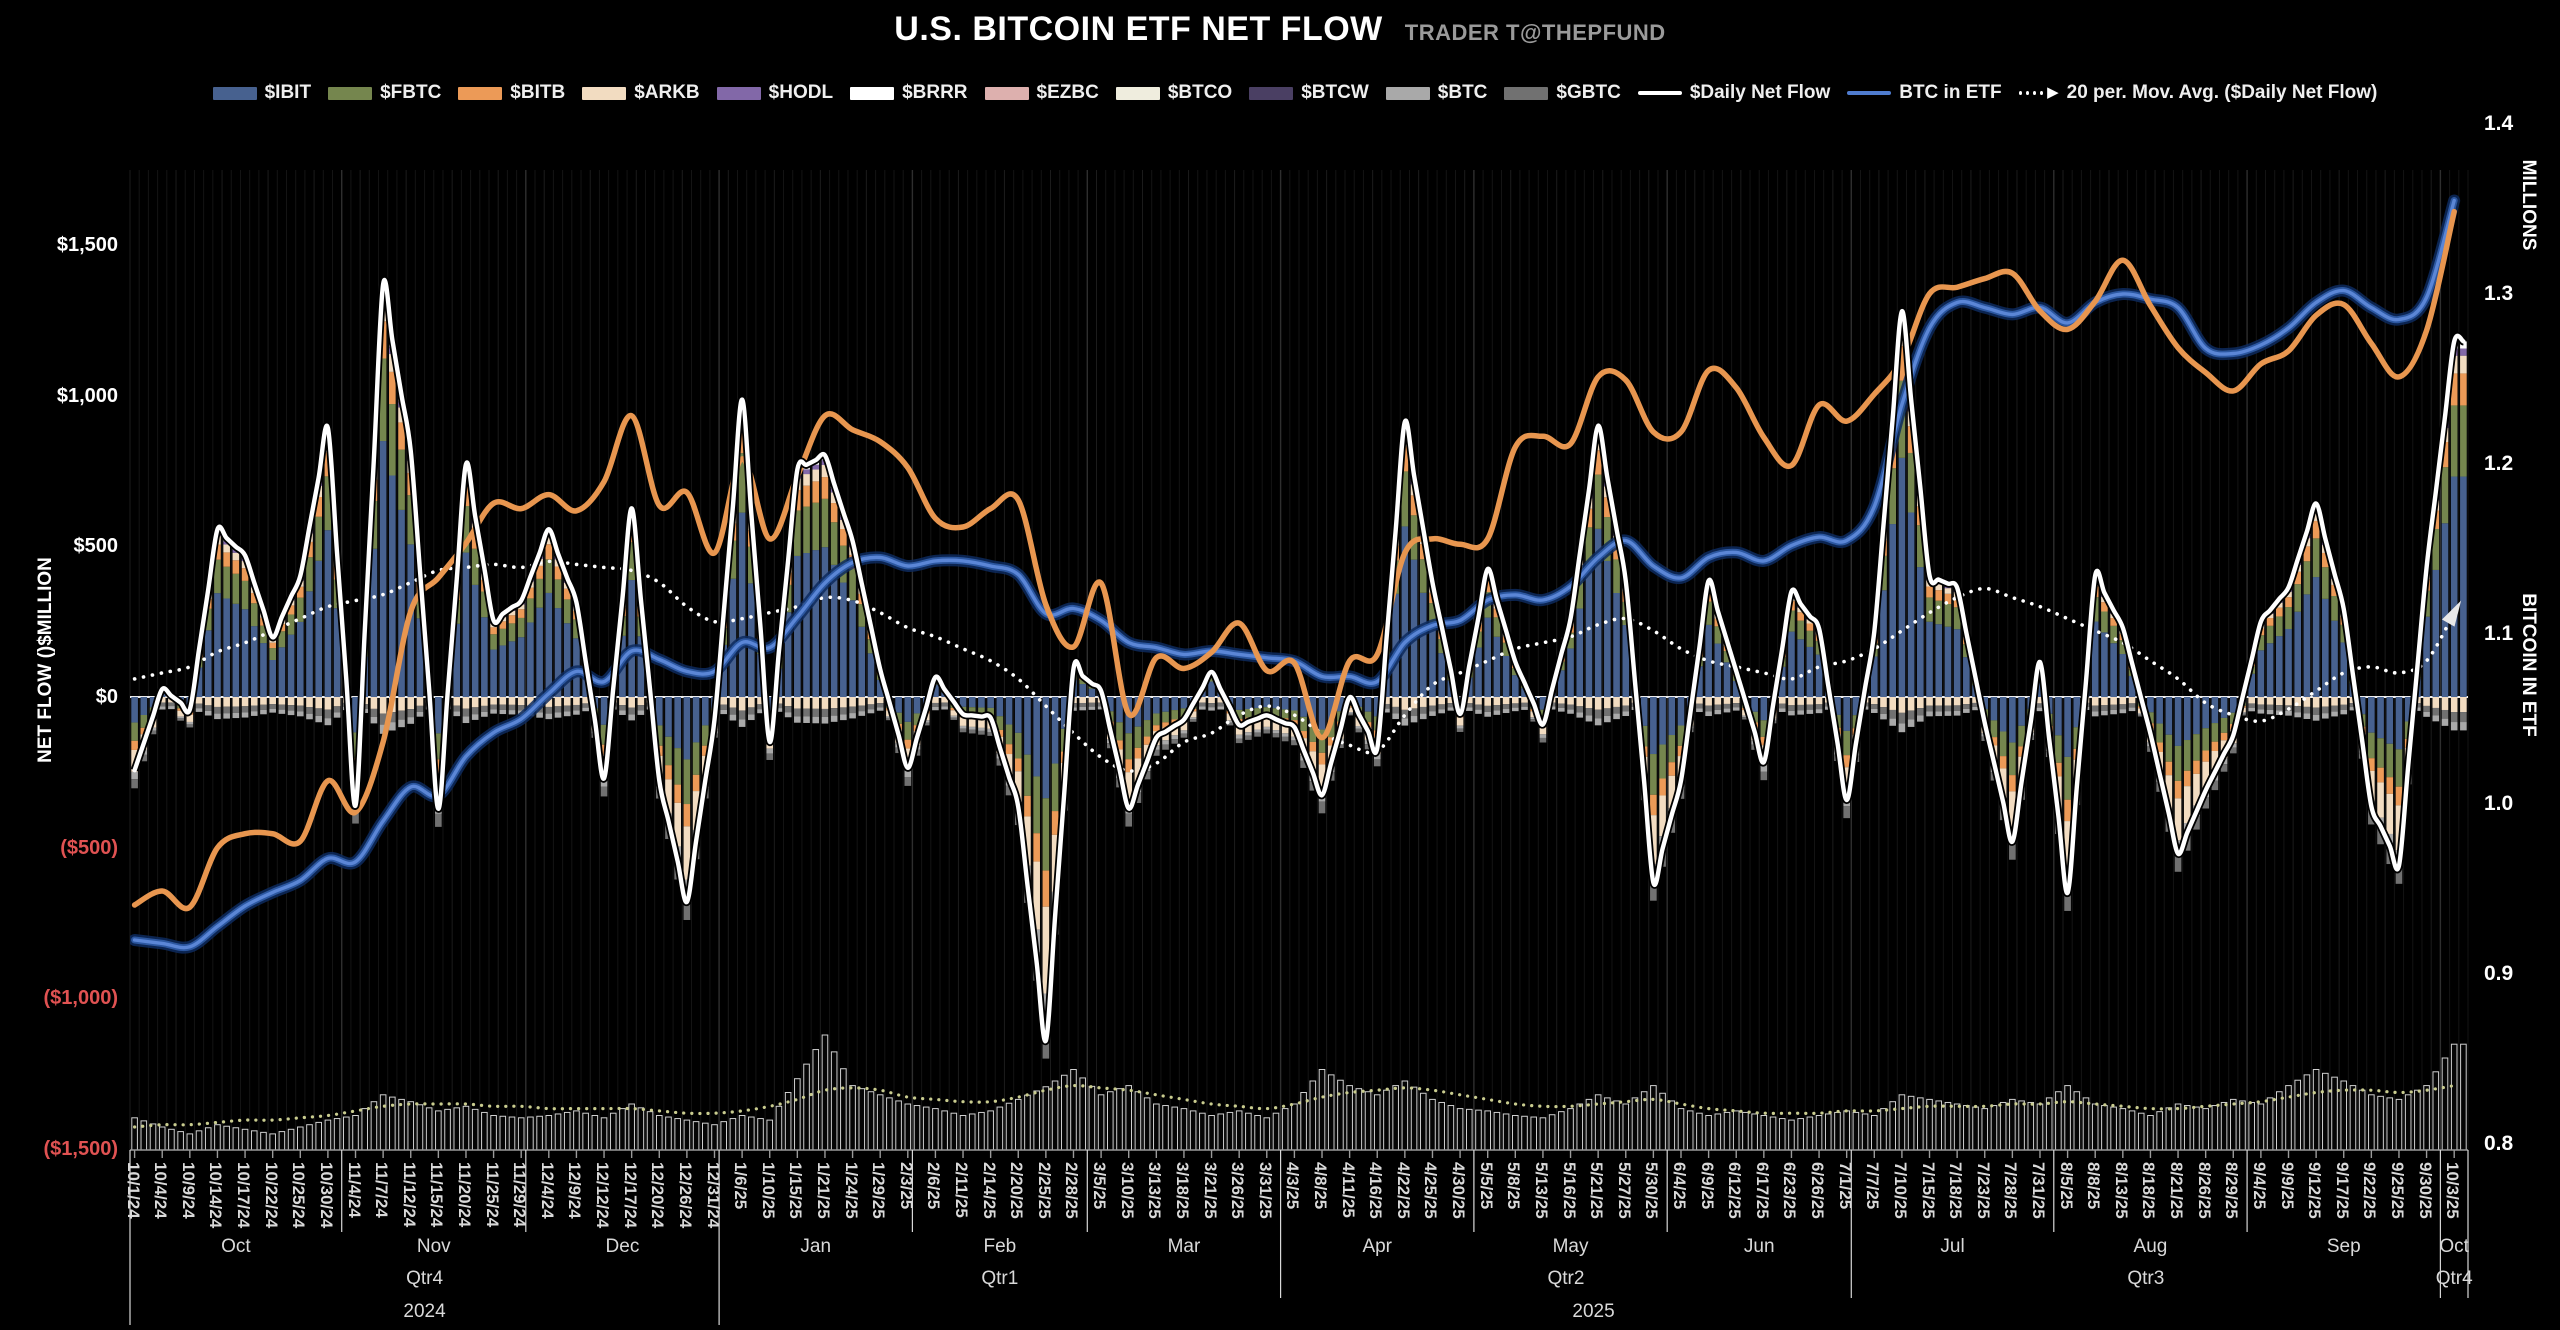  What do you see at coordinates (1200, 92) in the screenshot?
I see `legend-label: $BTCO` at bounding box center [1200, 92].